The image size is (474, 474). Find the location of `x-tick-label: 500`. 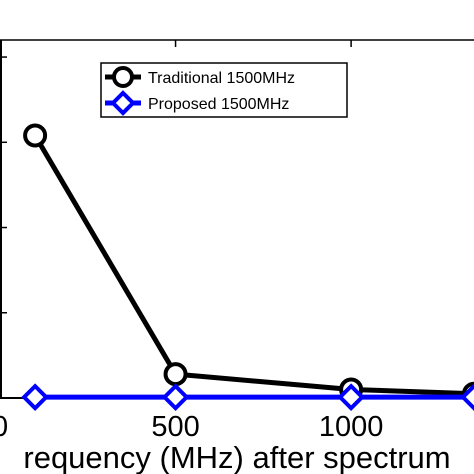

x-tick-label: 500 is located at coordinates (175, 427).